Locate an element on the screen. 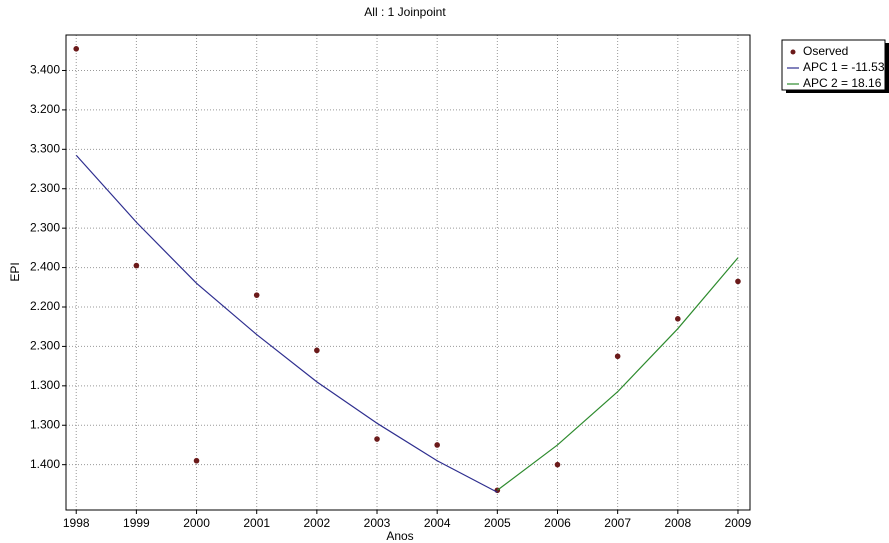  legend-label: APC 1 = -11.53* is located at coordinates (846, 67).